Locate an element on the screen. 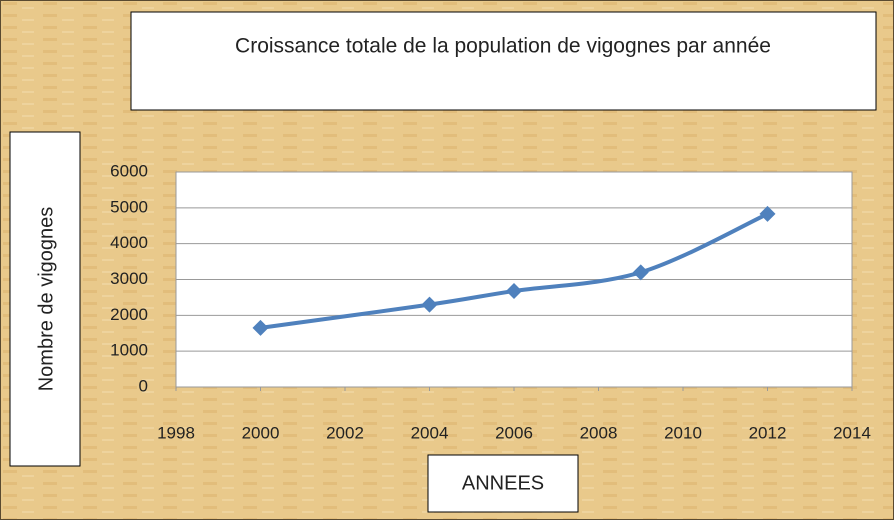 Image resolution: width=894 pixels, height=520 pixels. x-axis-label: ANNEES is located at coordinates (503, 483).